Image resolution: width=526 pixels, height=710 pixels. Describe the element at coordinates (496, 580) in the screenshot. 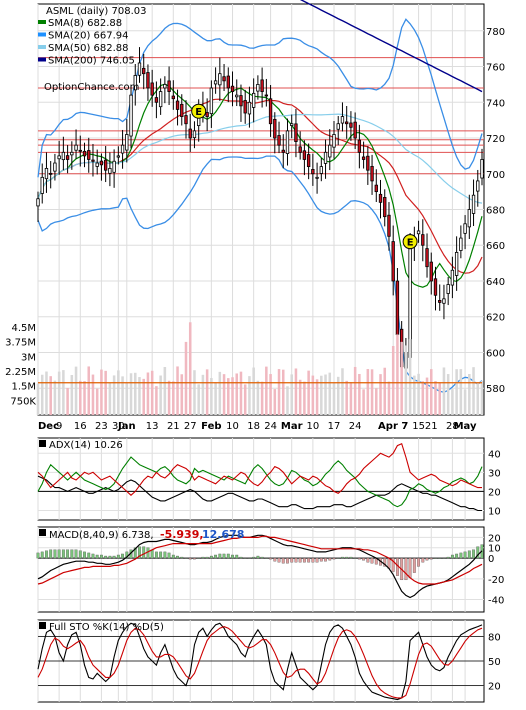

I see `macd-tick-label: -20` at that location.